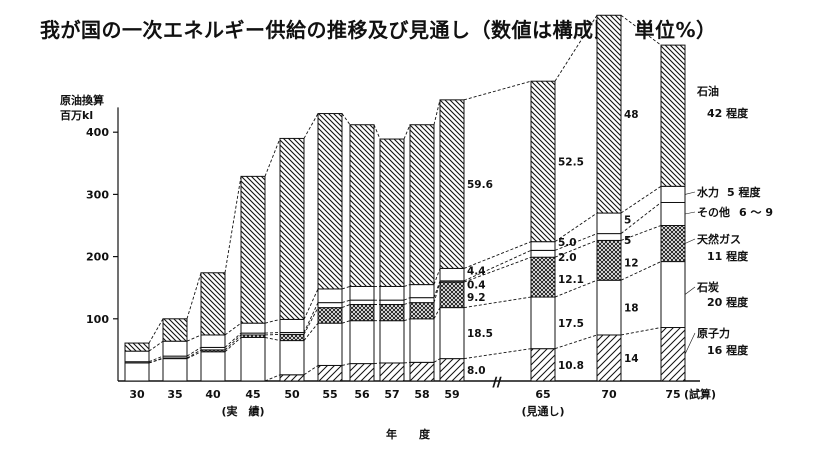 This screenshot has width=822, height=449. What do you see at coordinates (362, 394) in the screenshot?
I see `x-tick-label: 56` at bounding box center [362, 394].